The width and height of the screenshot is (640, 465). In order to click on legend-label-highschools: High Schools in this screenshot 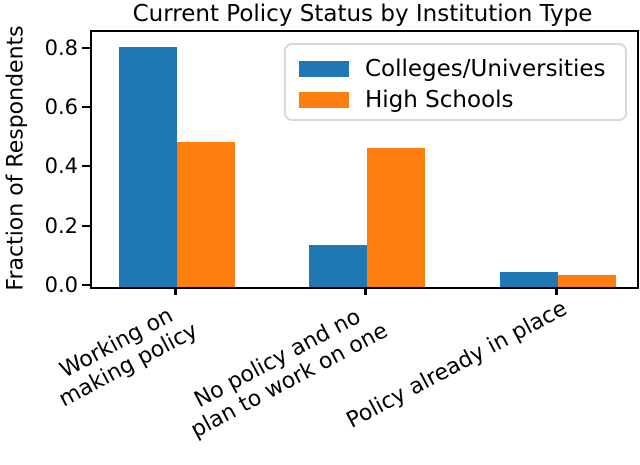, I will do `click(439, 99)`.